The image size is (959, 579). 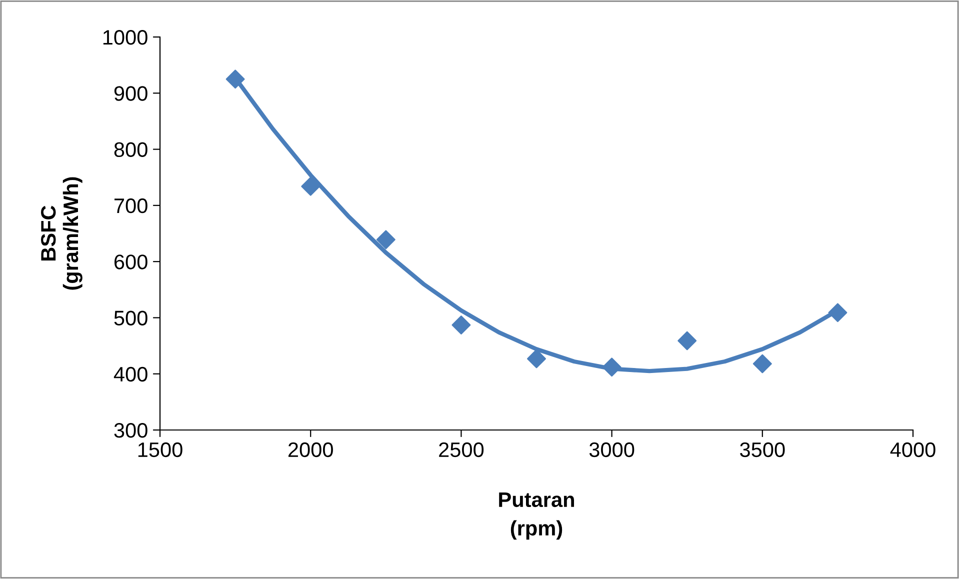 What do you see at coordinates (131, 374) in the screenshot?
I see `y-tick-label: 400` at bounding box center [131, 374].